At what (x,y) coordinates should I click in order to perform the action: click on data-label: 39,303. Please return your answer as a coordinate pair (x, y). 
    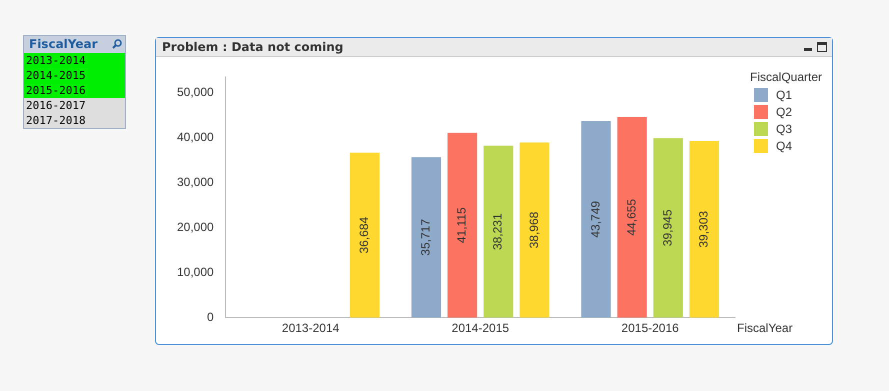
    Looking at the image, I should click on (703, 229).